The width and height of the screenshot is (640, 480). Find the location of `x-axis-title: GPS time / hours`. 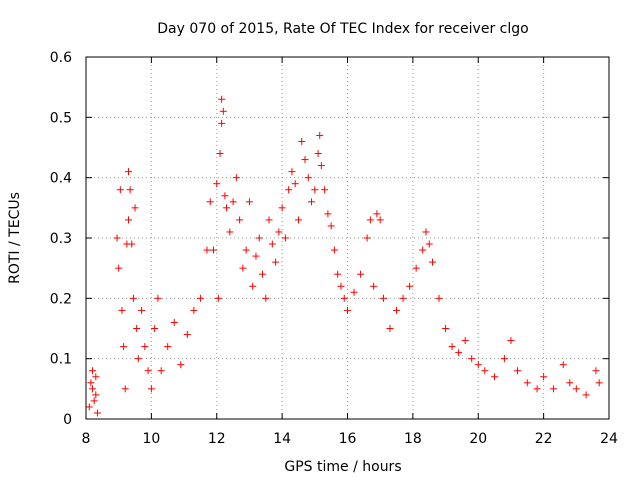

x-axis-title: GPS time / hours is located at coordinates (342, 467).